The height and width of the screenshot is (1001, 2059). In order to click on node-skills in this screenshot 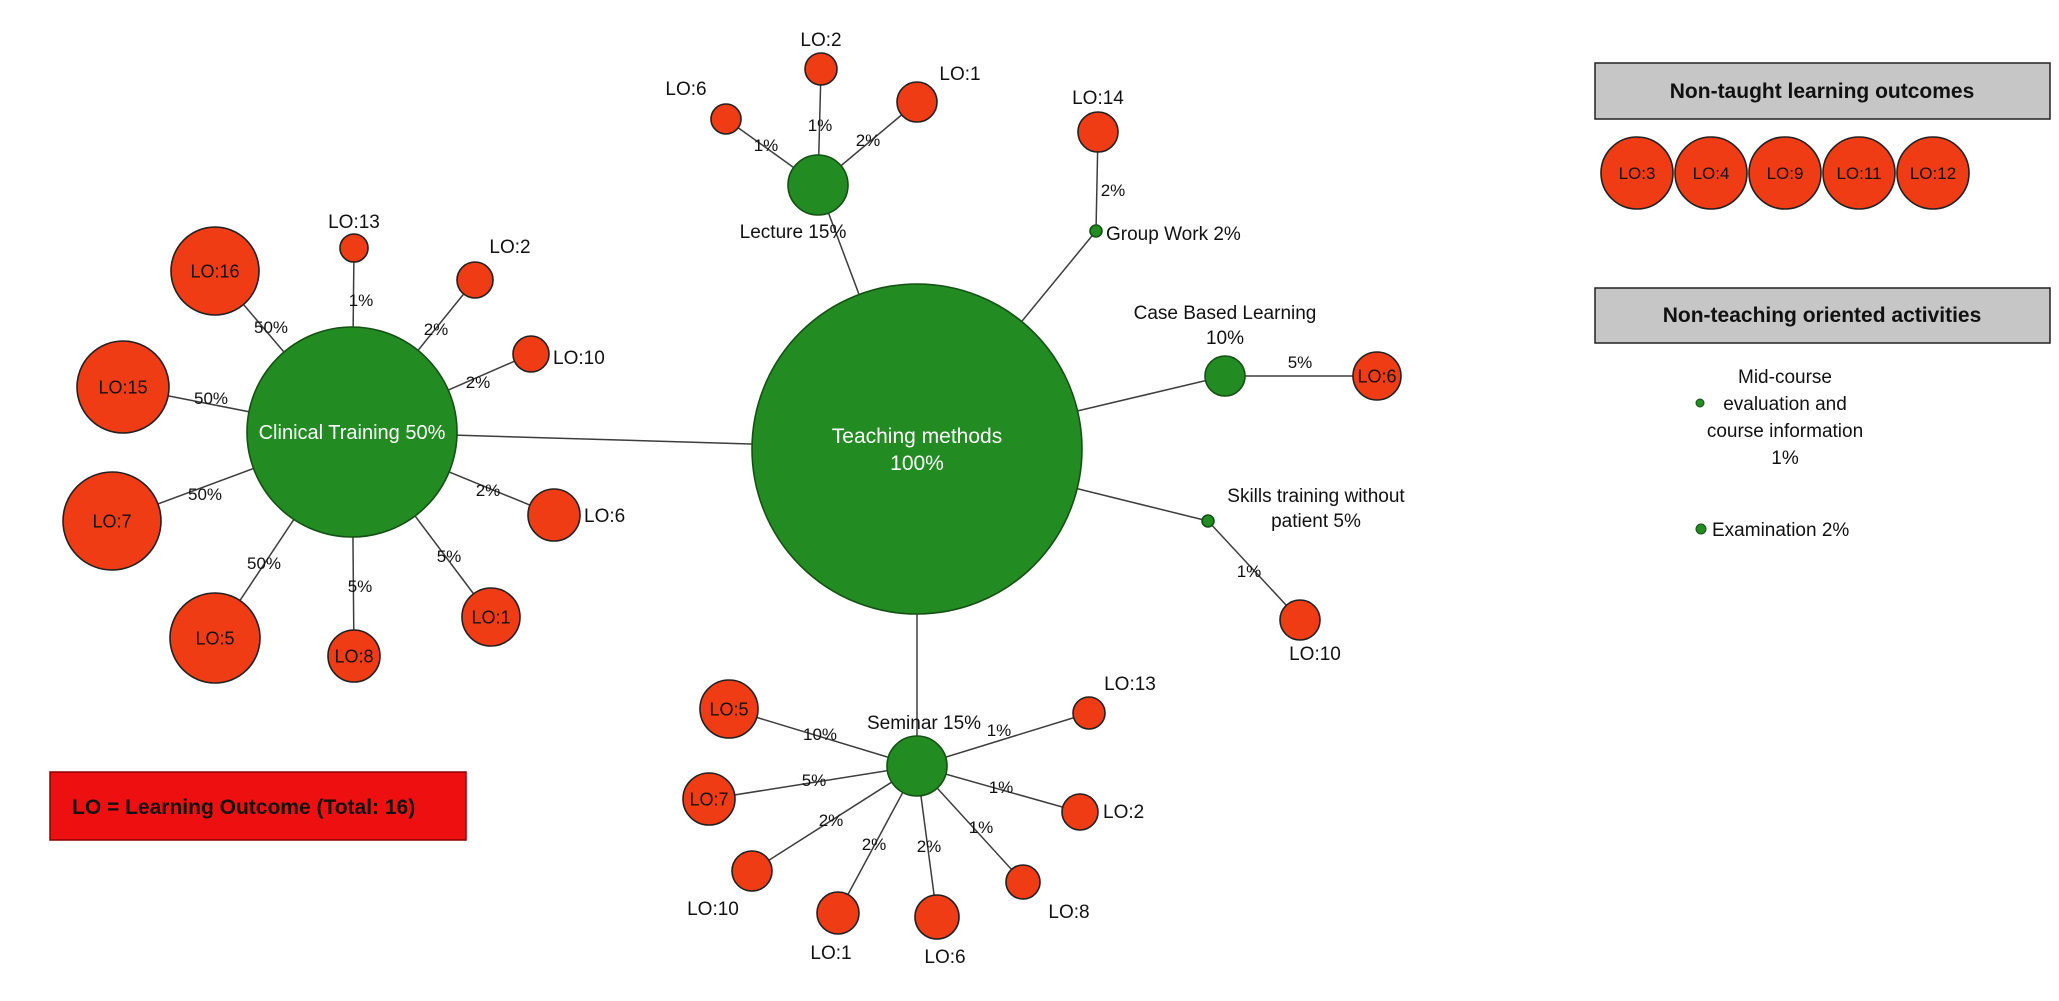, I will do `click(1208, 521)`.